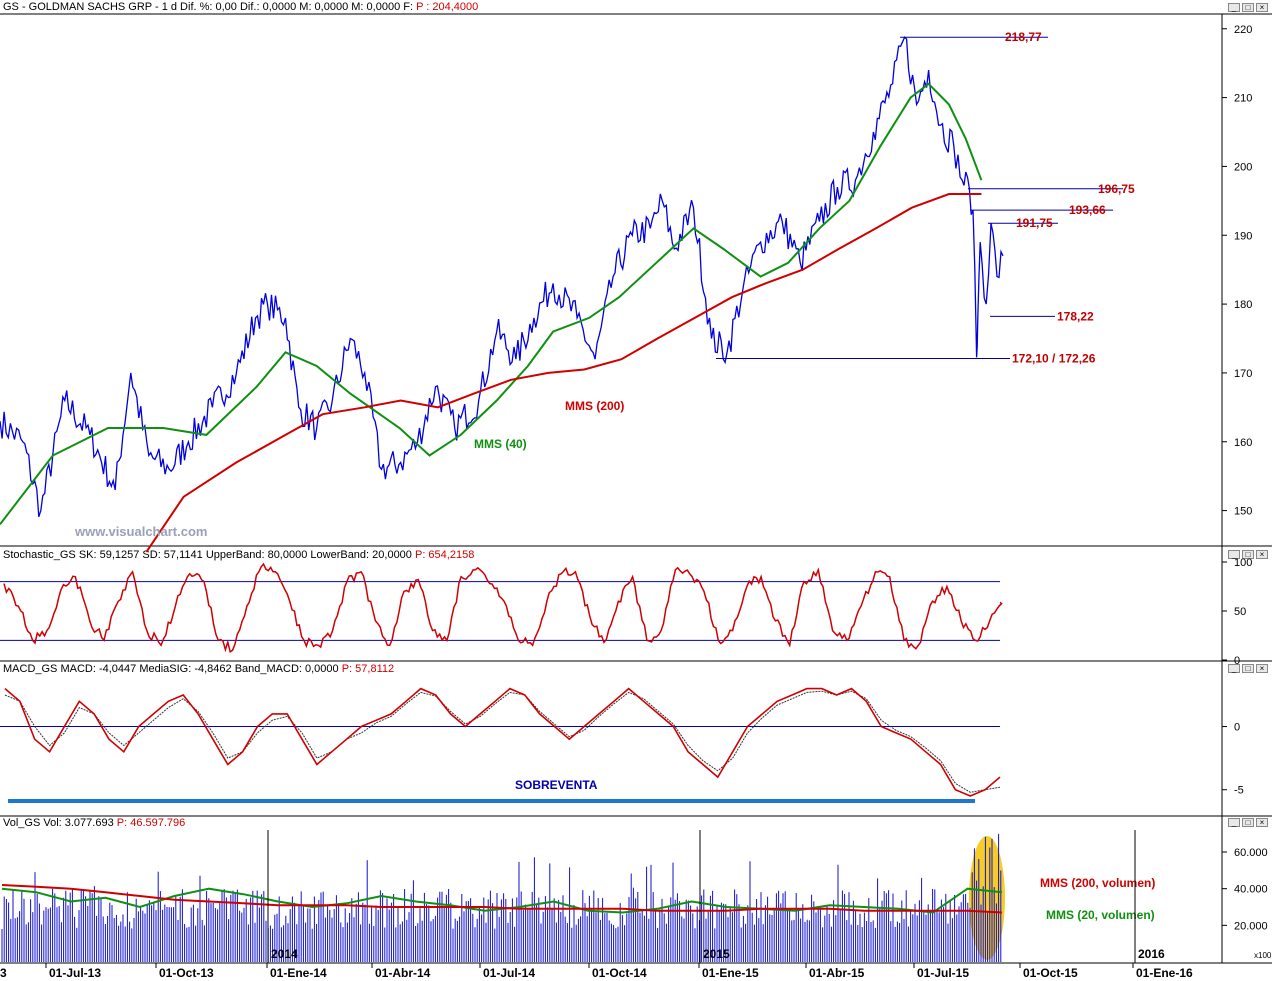 The image size is (1272, 981). What do you see at coordinates (1023, 37) in the screenshot?
I see `level-label: 218,77` at bounding box center [1023, 37].